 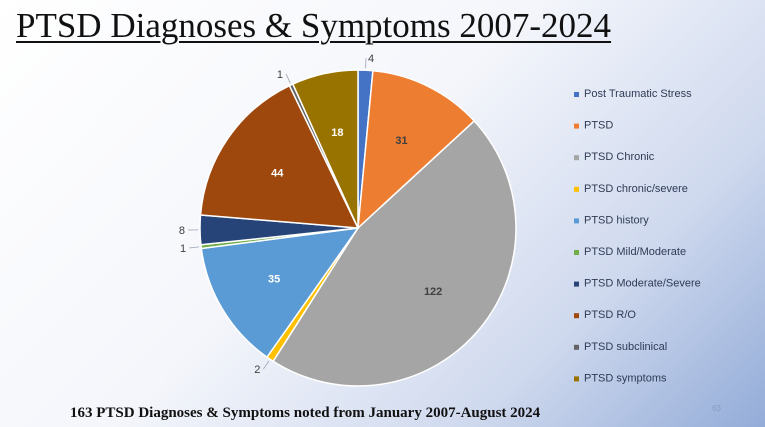 I want to click on legend-swatch-ptsd-symptoms, so click(x=576, y=379).